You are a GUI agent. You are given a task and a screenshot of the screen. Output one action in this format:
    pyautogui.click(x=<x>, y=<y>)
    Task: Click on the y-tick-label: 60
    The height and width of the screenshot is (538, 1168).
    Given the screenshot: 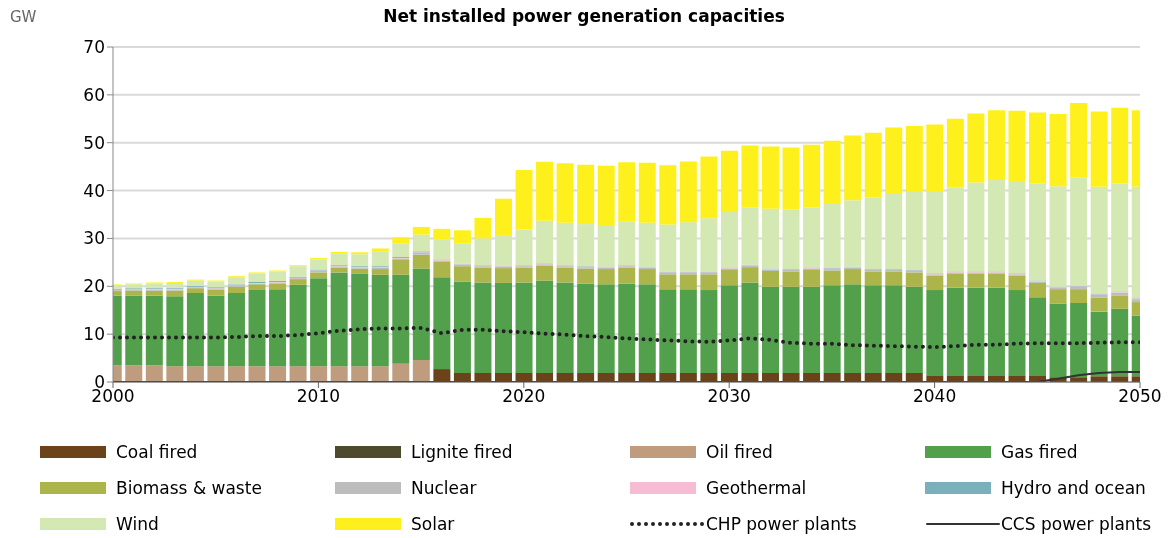 What is the action you would take?
    pyautogui.click(x=94, y=94)
    